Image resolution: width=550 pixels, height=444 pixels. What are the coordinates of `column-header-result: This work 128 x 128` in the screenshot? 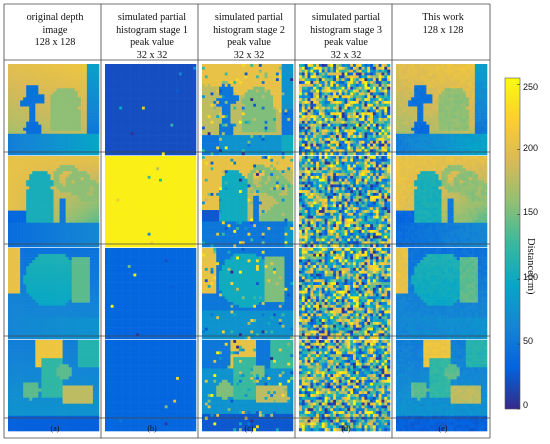 It's located at (443, 24).